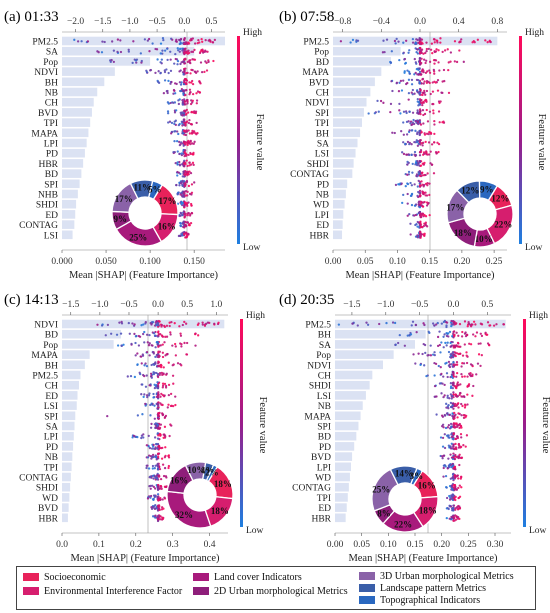 The width and height of the screenshot is (550, 613). Describe the element at coordinates (201, 577) in the screenshot. I see `legend-swatch` at that location.